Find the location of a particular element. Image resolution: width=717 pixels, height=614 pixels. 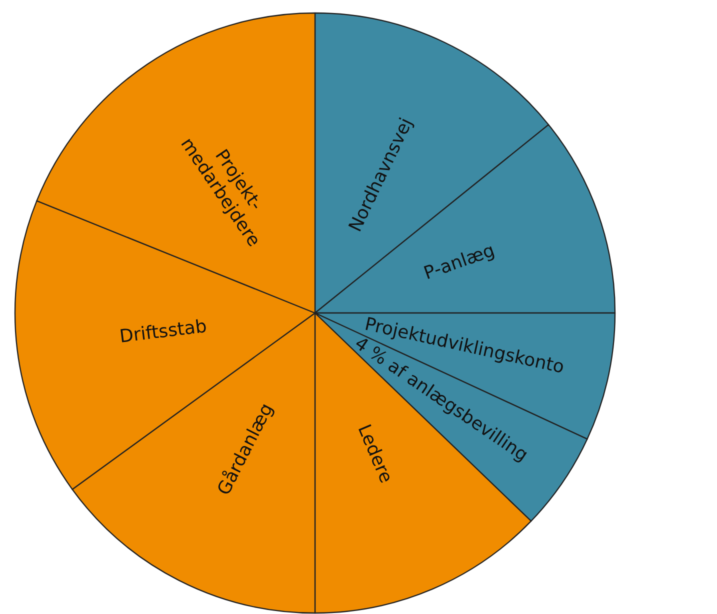

slice-label: Driftsstab is located at coordinates (163, 332).